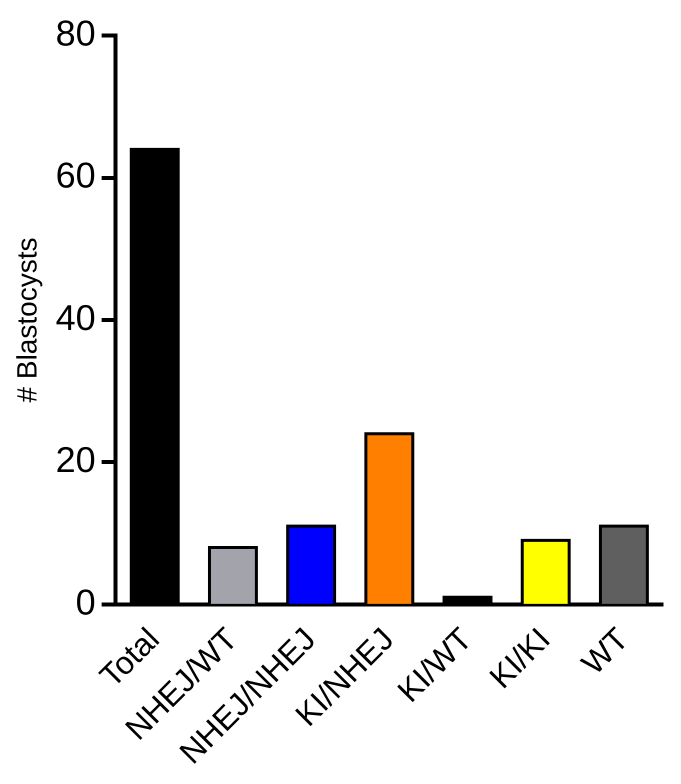 This screenshot has height=784, width=681. What do you see at coordinates (605, 651) in the screenshot?
I see `x-tick-label: WT` at bounding box center [605, 651].